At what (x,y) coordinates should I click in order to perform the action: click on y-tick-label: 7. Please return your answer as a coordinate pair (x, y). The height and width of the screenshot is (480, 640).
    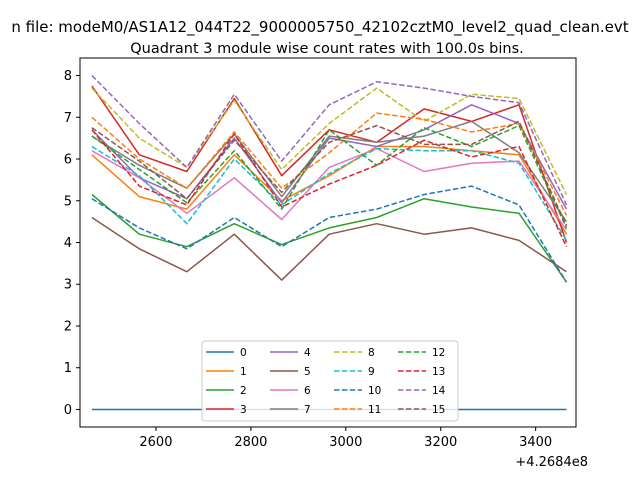
    Looking at the image, I should click on (68, 118).